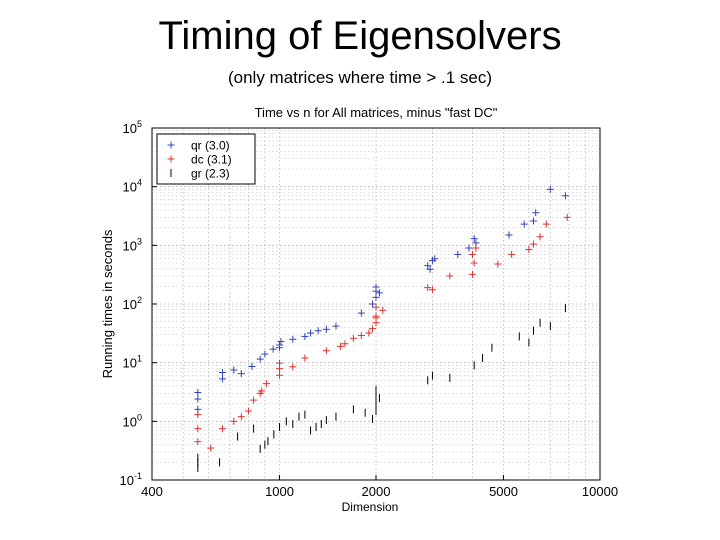  I want to click on x-axis-label: Dimension, so click(370, 507).